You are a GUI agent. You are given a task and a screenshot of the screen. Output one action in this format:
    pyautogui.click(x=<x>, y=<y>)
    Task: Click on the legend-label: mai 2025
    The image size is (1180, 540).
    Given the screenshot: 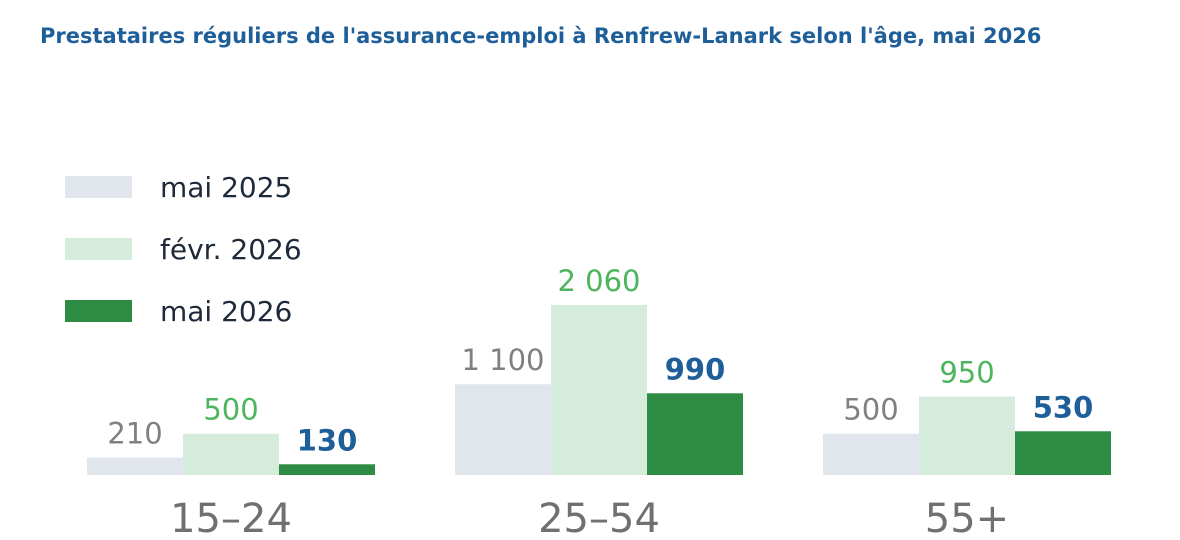 What is the action you would take?
    pyautogui.click(x=226, y=187)
    